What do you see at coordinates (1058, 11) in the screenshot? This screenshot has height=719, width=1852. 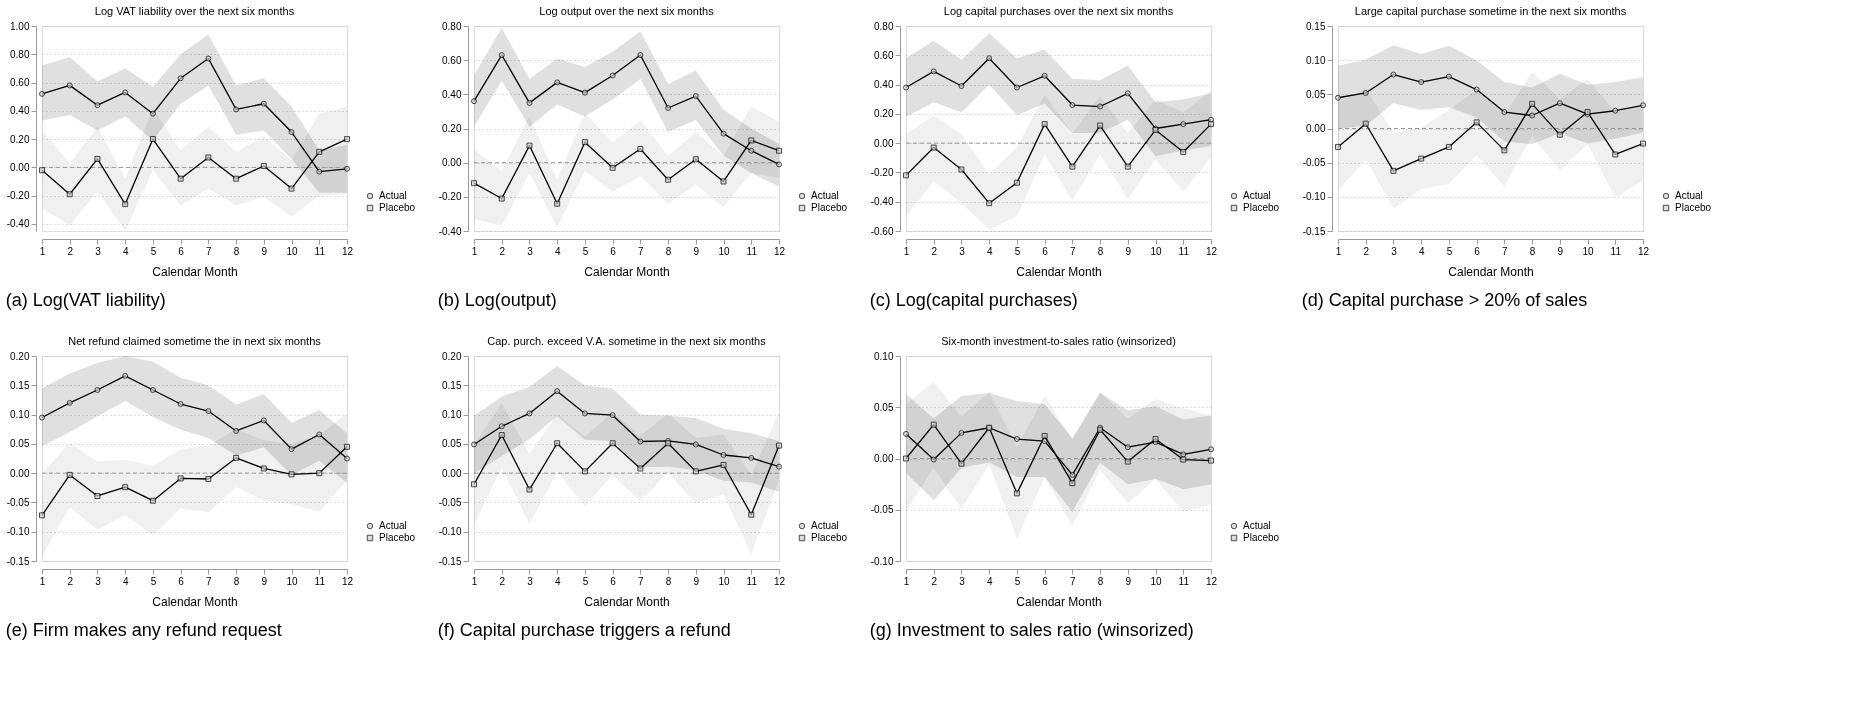 I see `chart-title: Log capital purchases over the next six months` at bounding box center [1058, 11].